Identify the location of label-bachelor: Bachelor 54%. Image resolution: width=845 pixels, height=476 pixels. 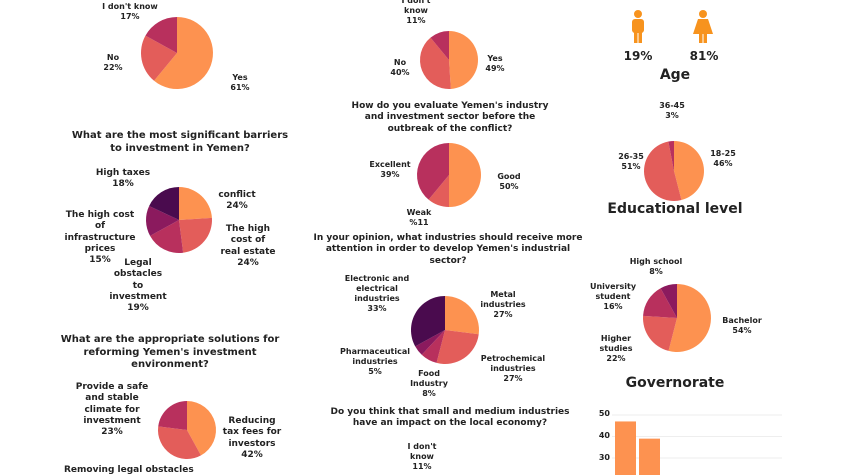
(742, 325).